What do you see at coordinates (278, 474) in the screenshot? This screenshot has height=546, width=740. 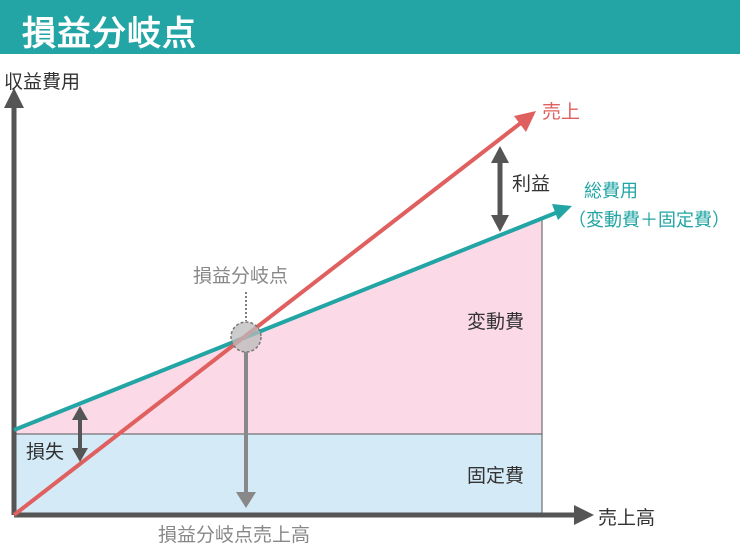 I see `fixed-cost-region` at bounding box center [278, 474].